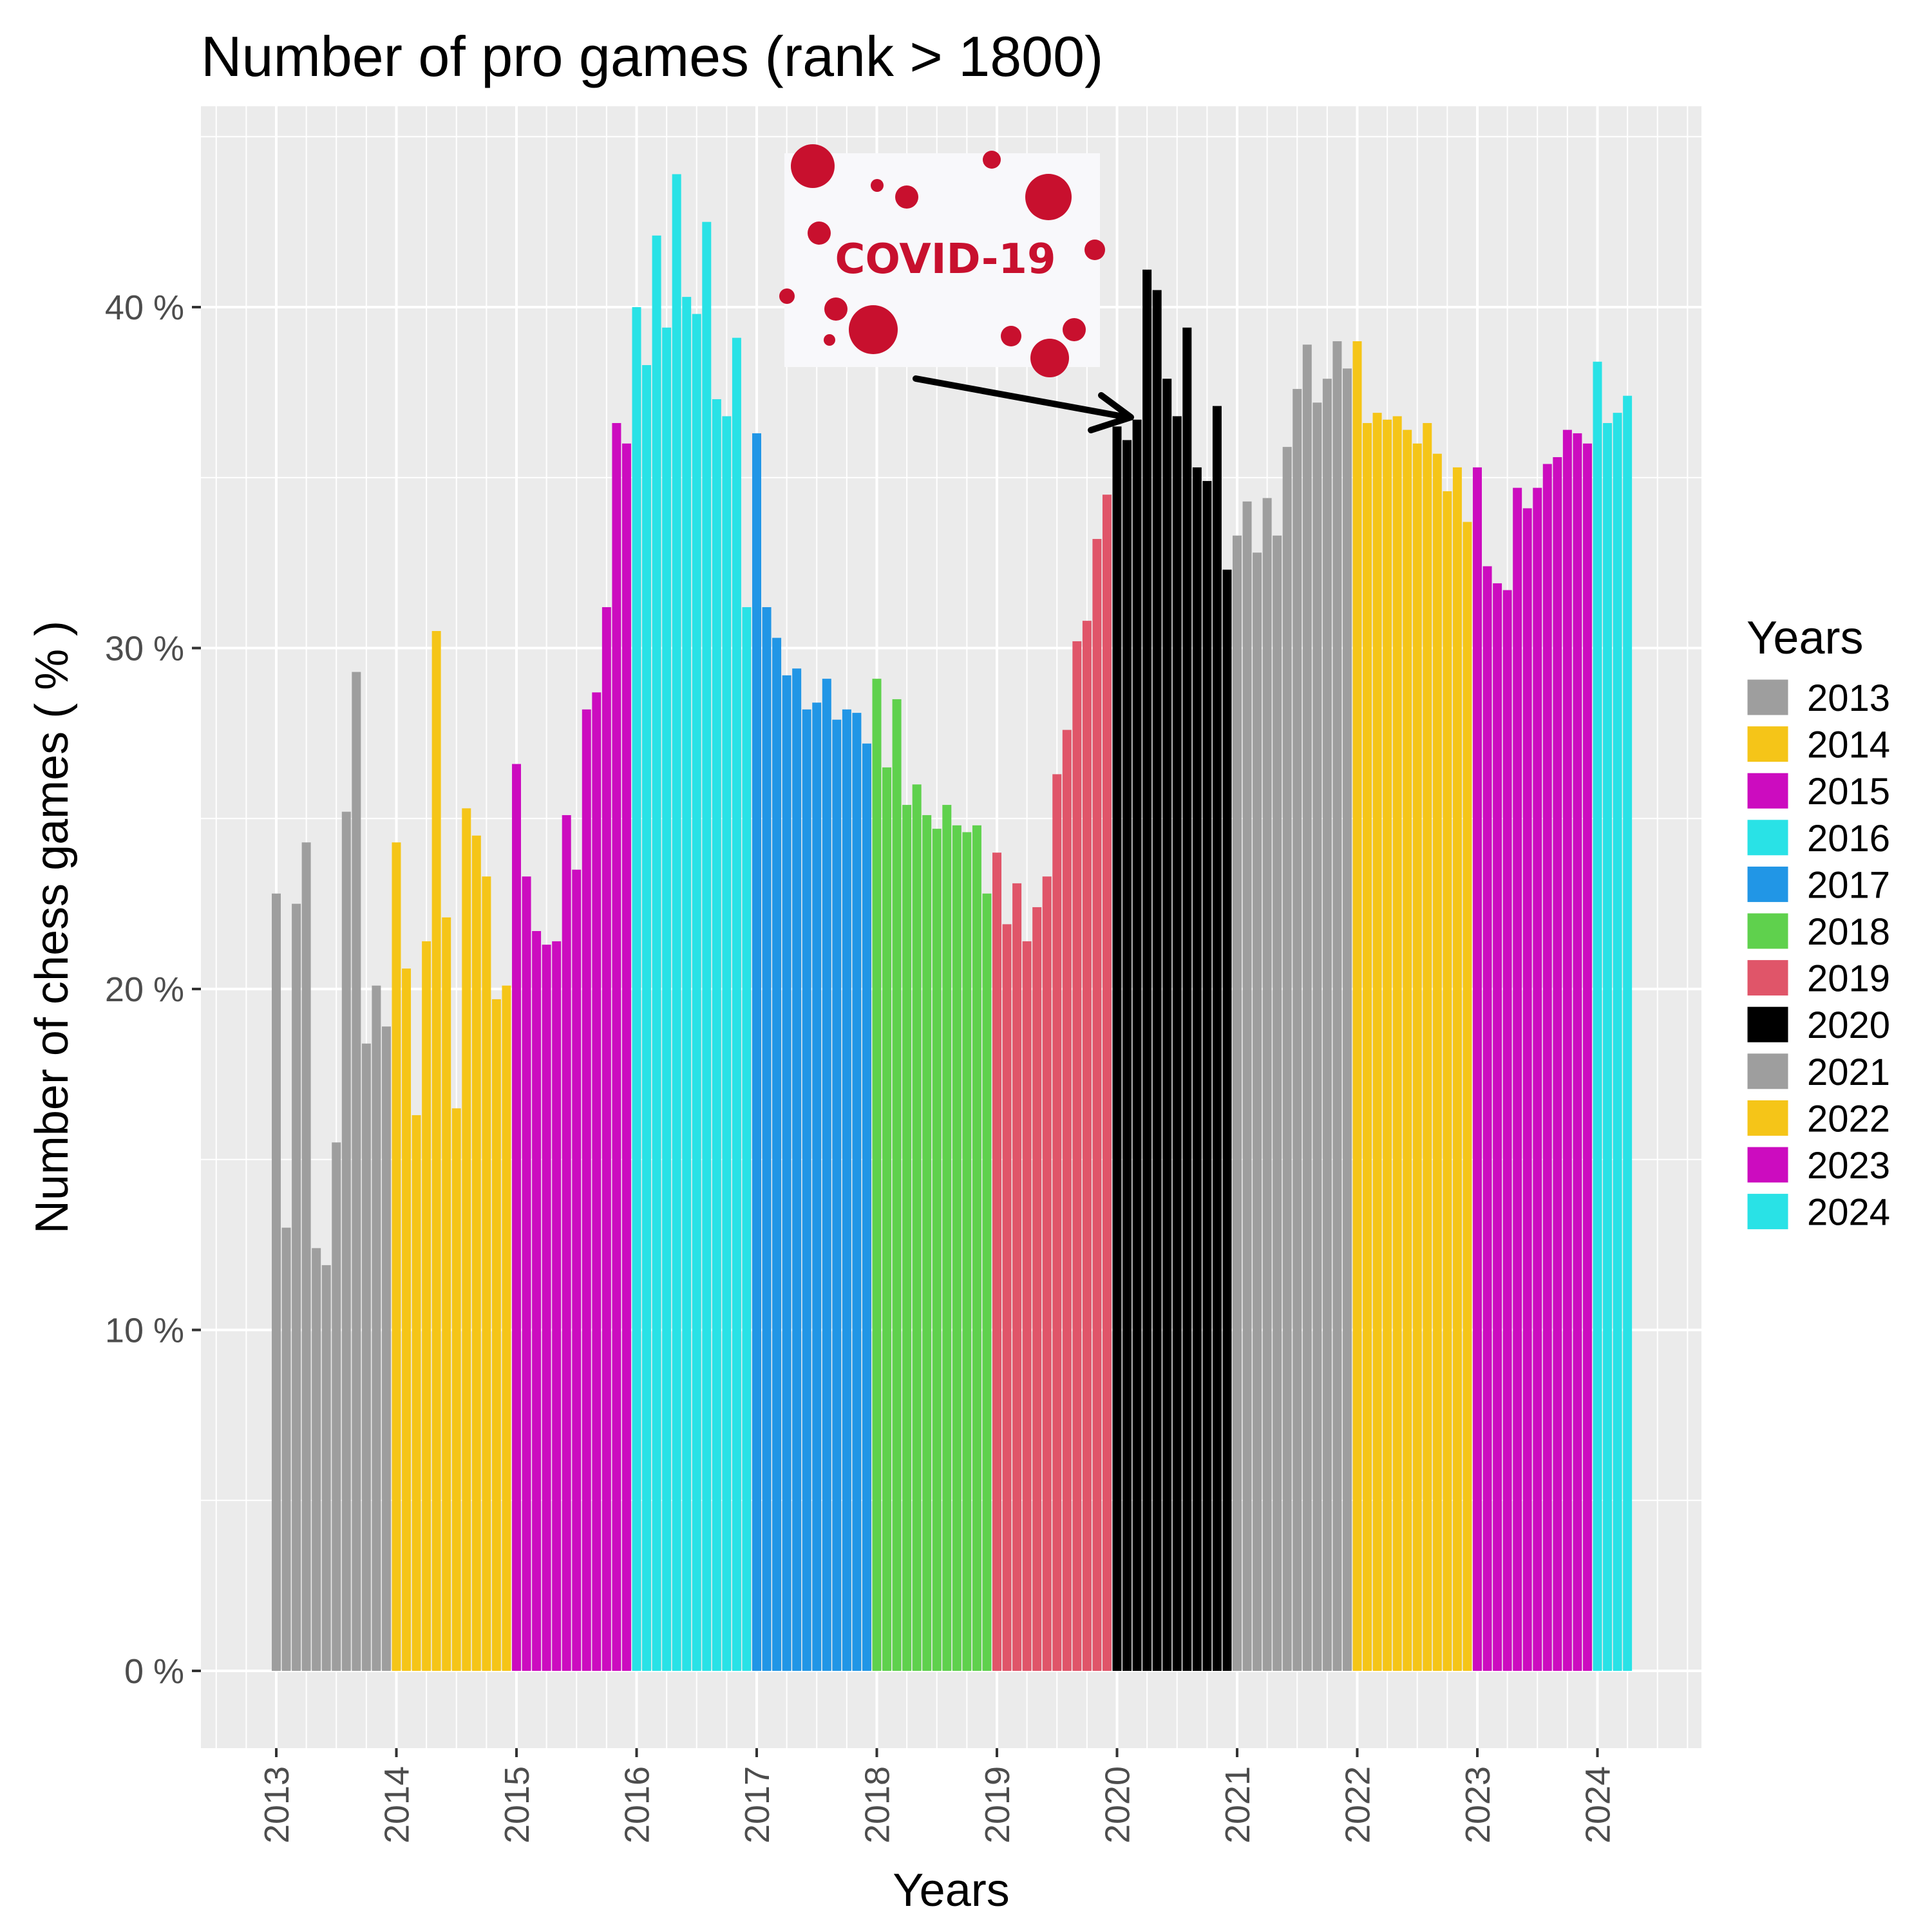 This screenshot has width=1932, height=1931. What do you see at coordinates (398, 1804) in the screenshot?
I see `x-tick-label: 2014` at bounding box center [398, 1804].